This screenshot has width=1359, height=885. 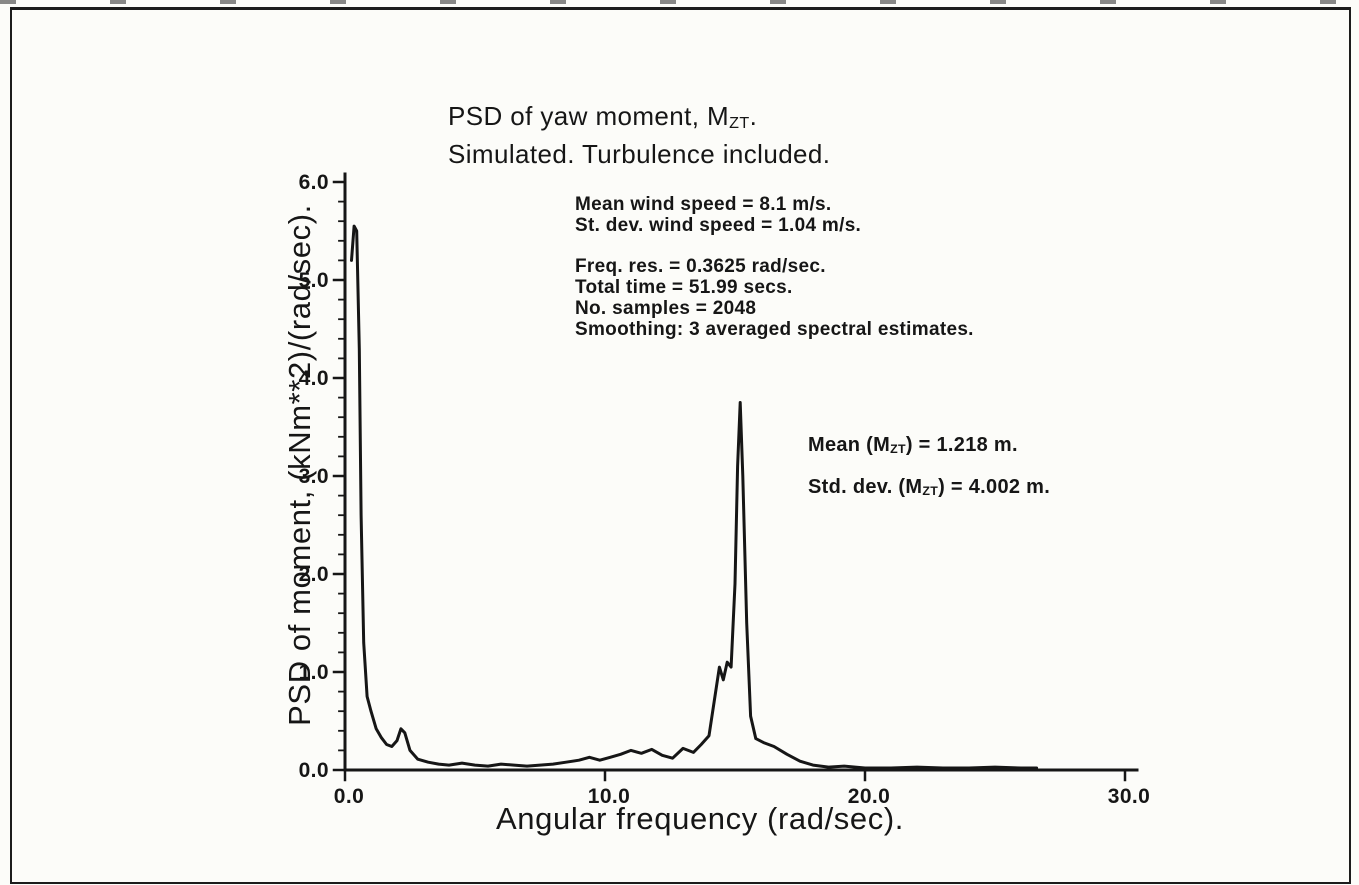 What do you see at coordinates (314, 770) in the screenshot?
I see `y-tick-label: 0.0` at bounding box center [314, 770].